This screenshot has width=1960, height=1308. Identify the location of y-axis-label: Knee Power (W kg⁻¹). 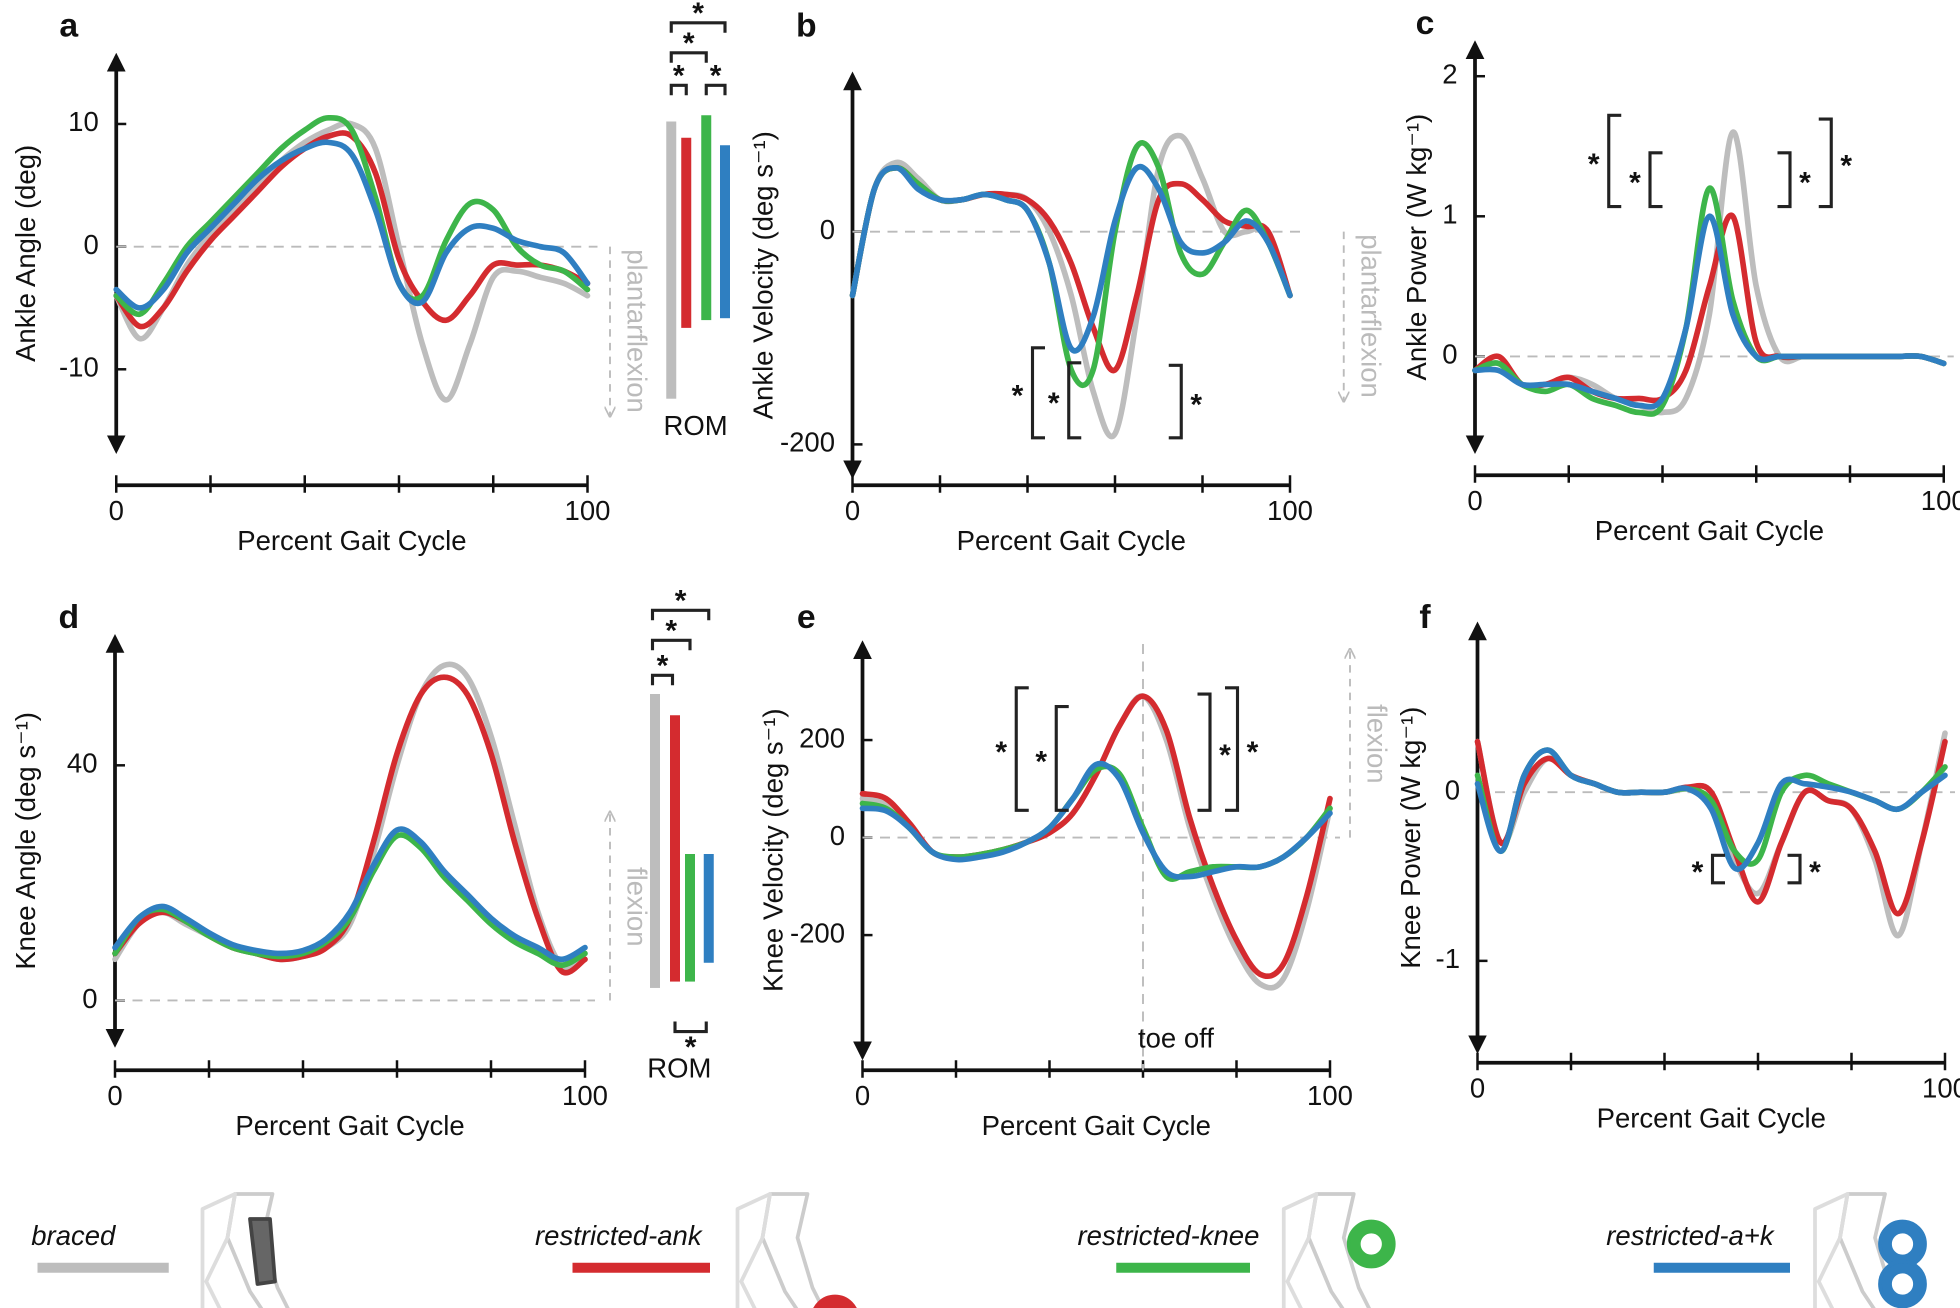
(1410, 838).